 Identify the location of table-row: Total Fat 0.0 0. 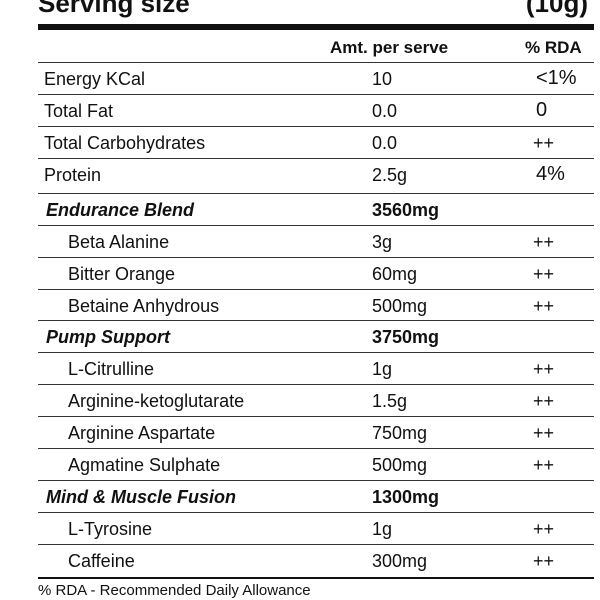
(316, 110).